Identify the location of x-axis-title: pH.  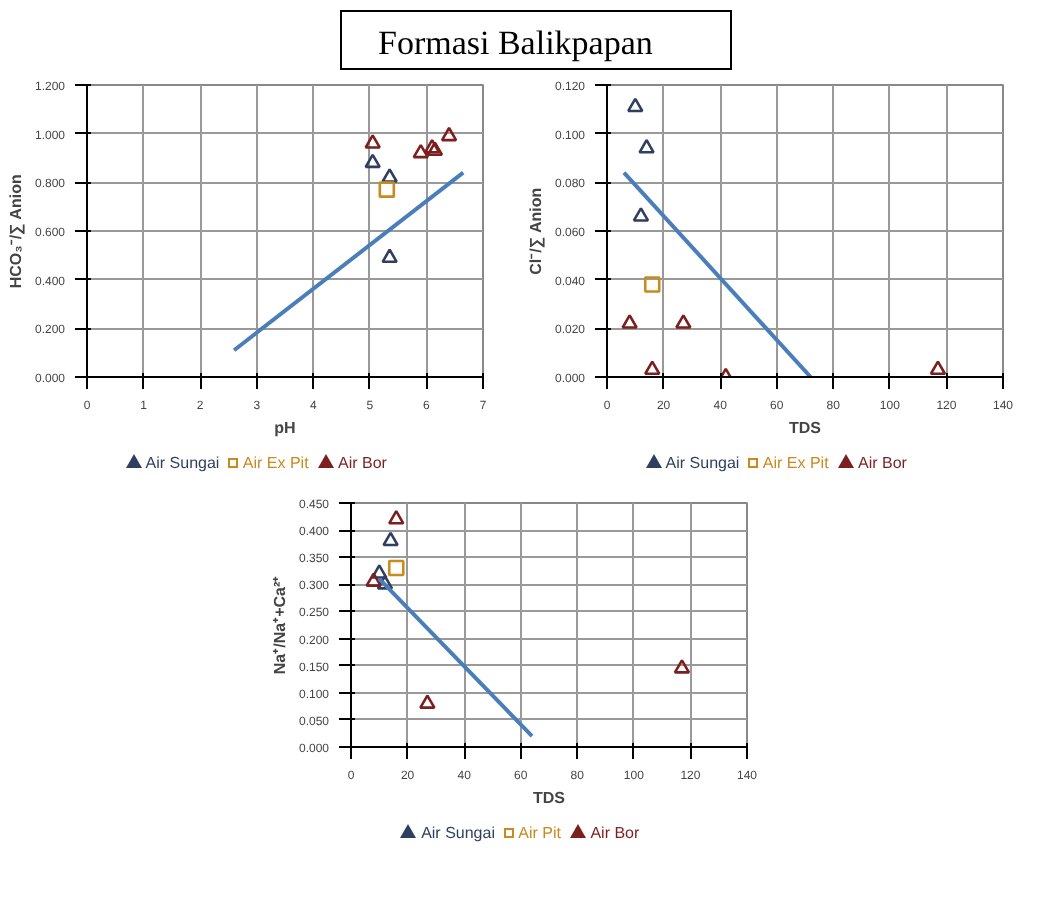
(285, 428).